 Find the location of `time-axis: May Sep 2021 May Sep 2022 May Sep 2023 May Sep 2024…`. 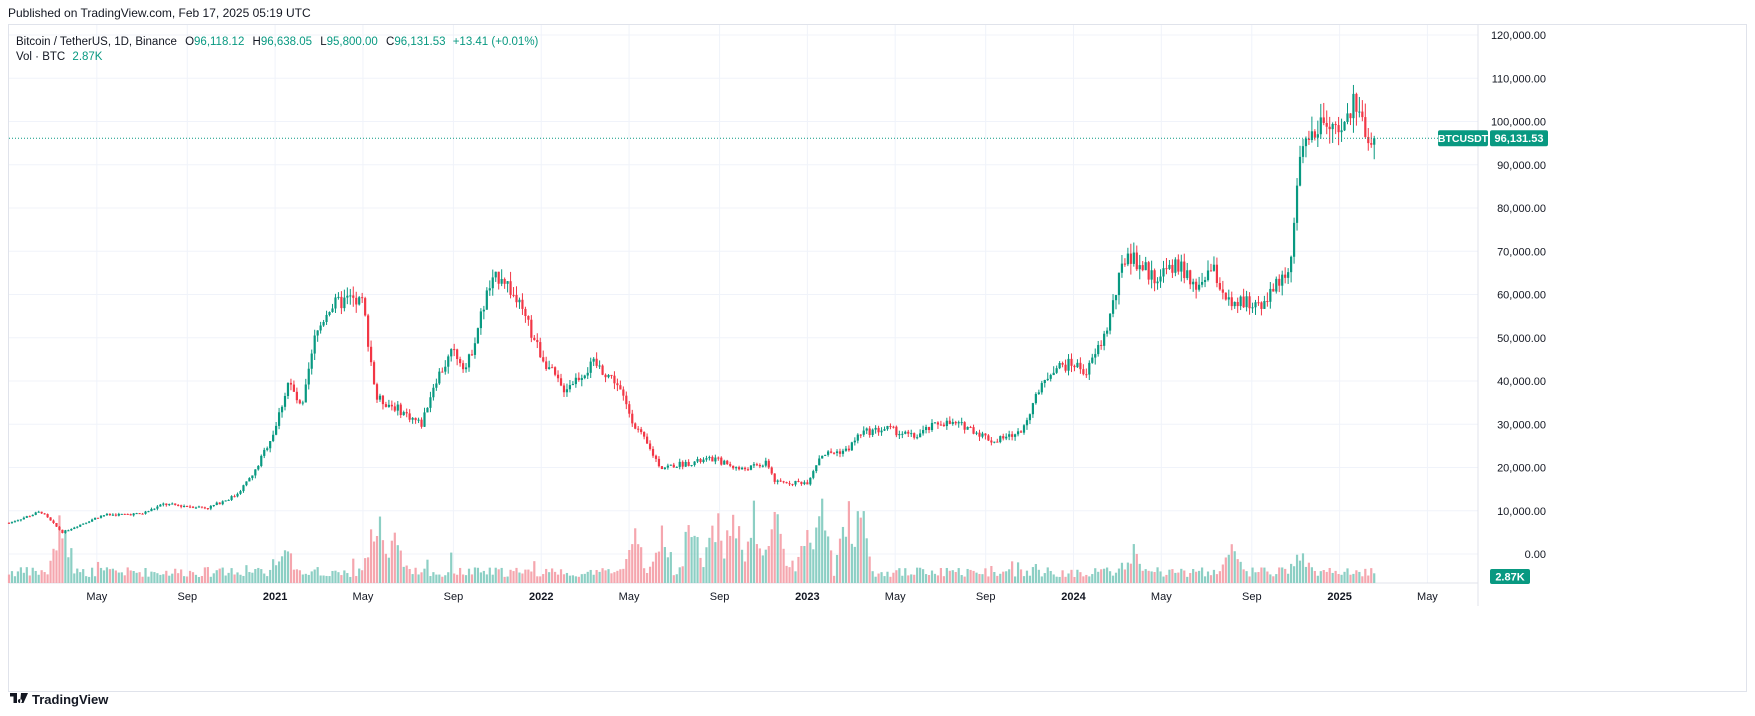

time-axis: May Sep 2021 May Sep 2022 May Sep 2023 May Sep 2024… is located at coordinates (762, 597).